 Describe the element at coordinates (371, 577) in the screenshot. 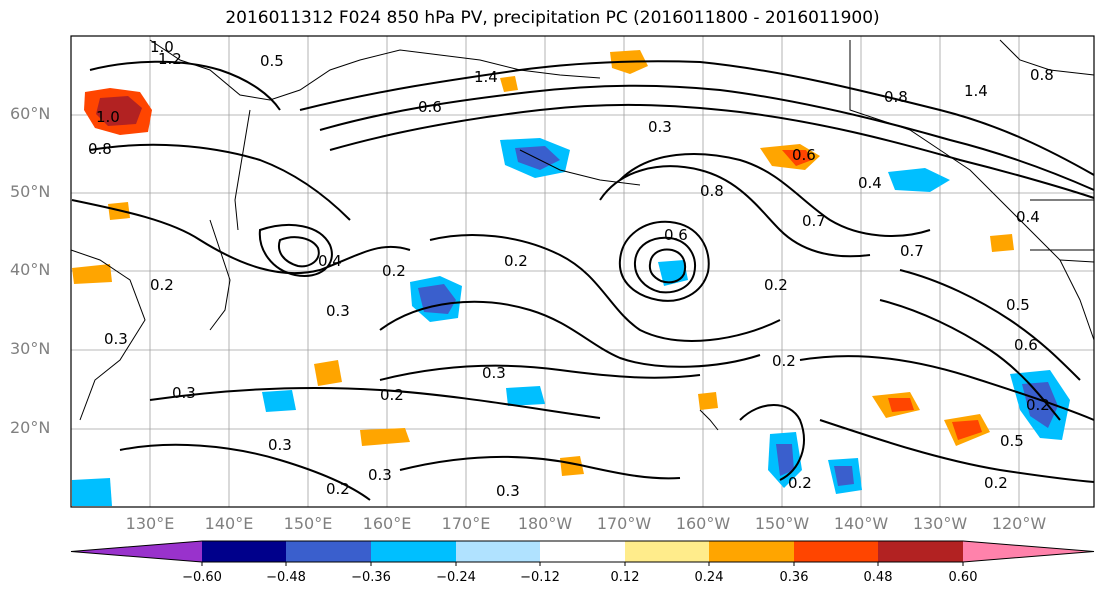

I see `colorbar-tick-label: −0.36` at that location.